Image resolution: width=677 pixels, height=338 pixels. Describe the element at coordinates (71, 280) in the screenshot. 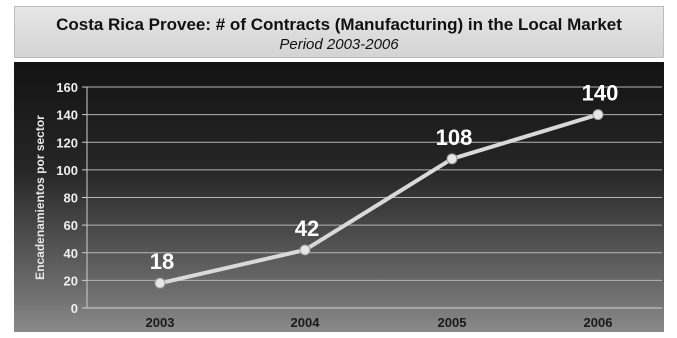

I see `y-tick-label: 20` at that location.